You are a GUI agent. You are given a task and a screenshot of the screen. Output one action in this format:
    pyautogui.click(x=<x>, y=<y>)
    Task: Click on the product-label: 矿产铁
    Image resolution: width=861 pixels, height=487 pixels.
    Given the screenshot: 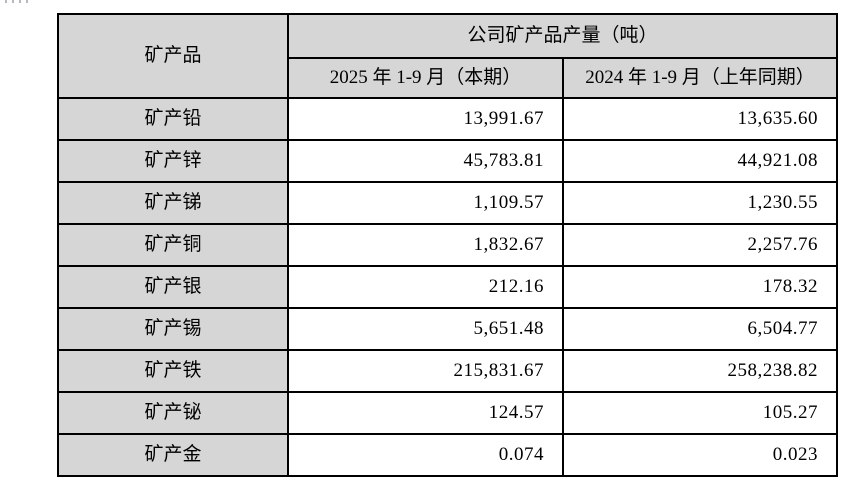 What is the action you would take?
    pyautogui.click(x=173, y=371)
    